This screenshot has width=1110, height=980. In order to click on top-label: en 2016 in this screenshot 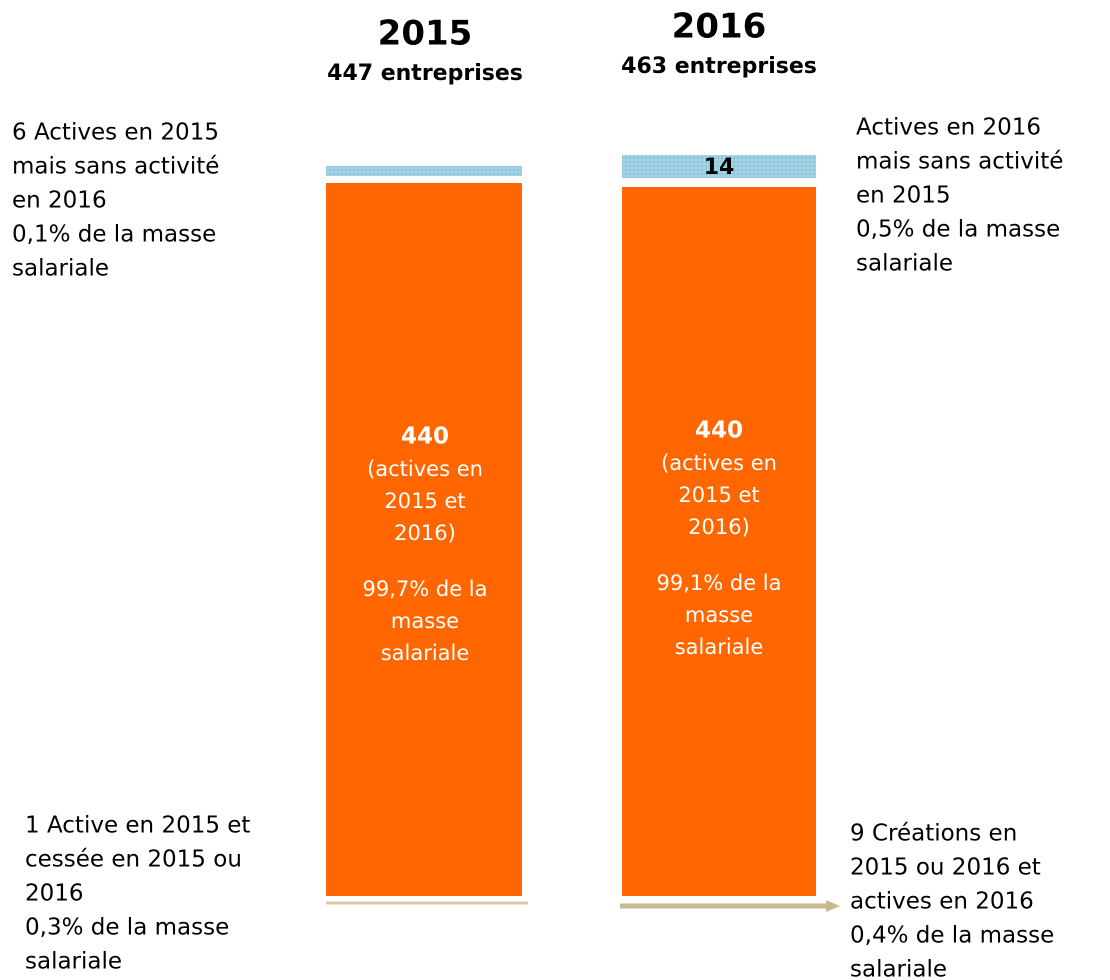, I will do `click(59, 201)`.